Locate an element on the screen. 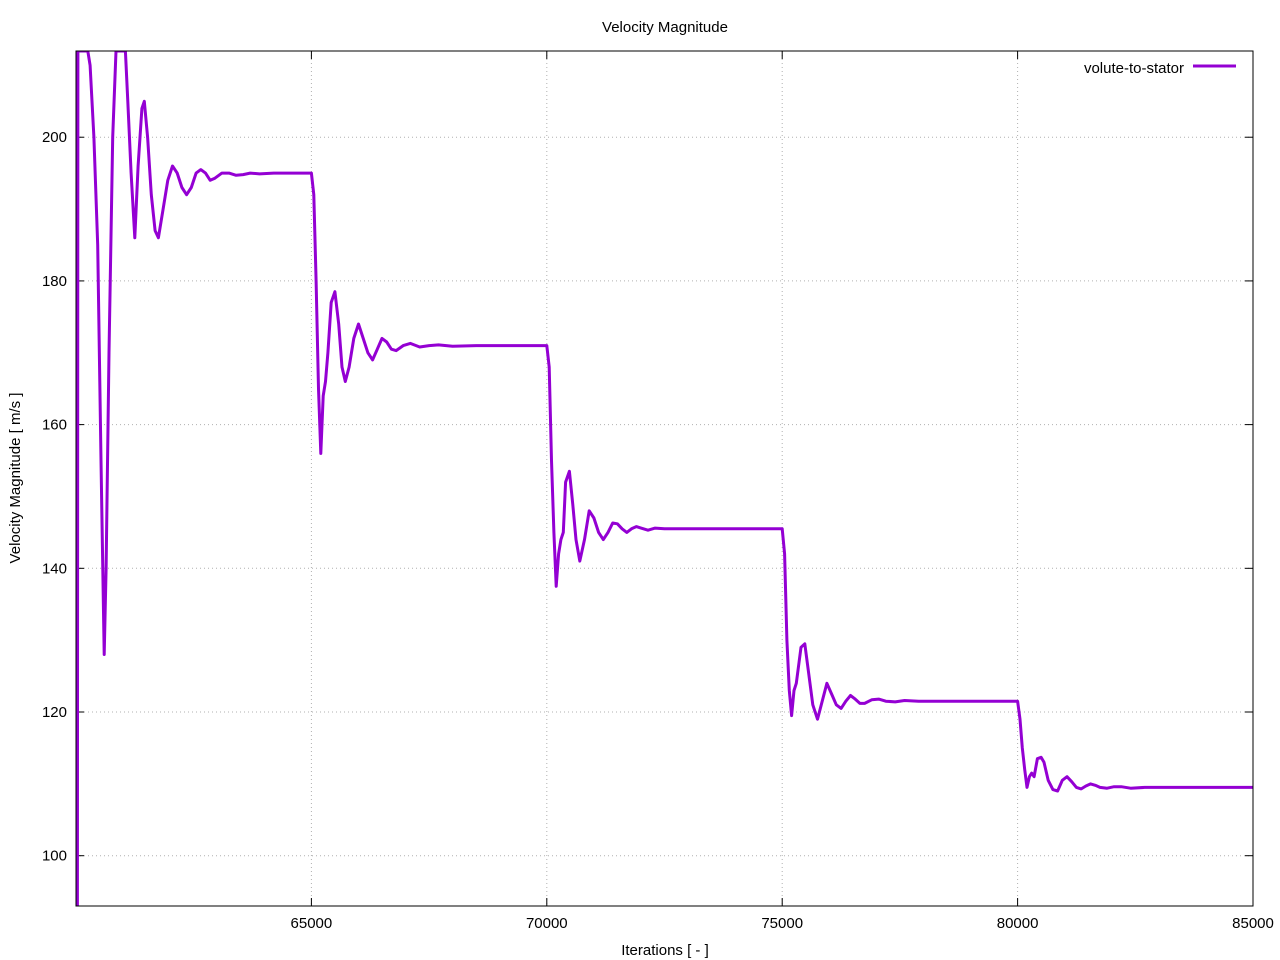  chart-title: Velocity Magnitude is located at coordinates (665, 27).